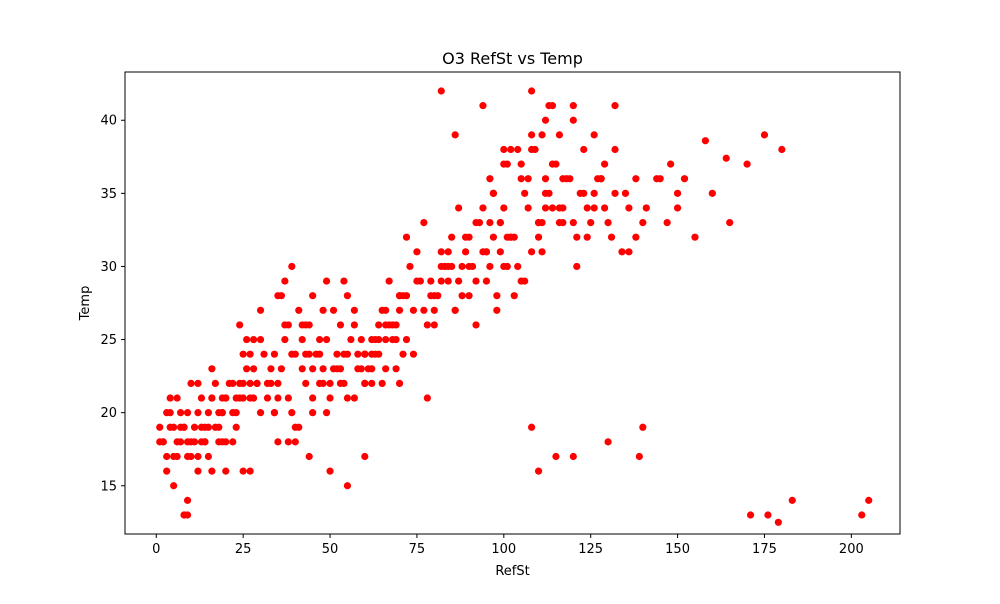  I want to click on y-tick-label: 40, so click(108, 121).